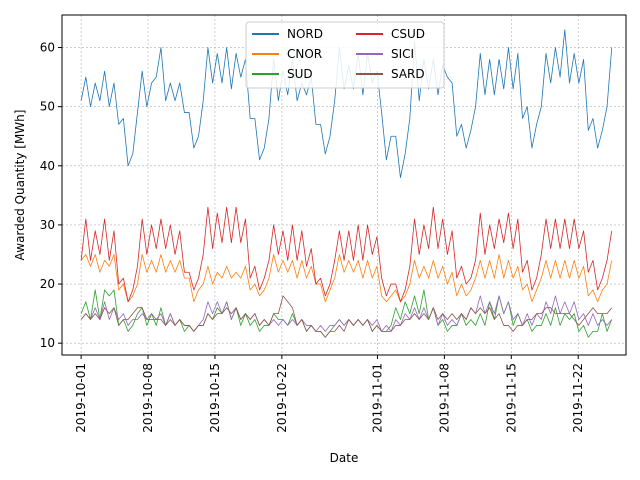 The height and width of the screenshot is (480, 640). I want to click on x-tick-label: 2019-10-22, so click(282, 398).